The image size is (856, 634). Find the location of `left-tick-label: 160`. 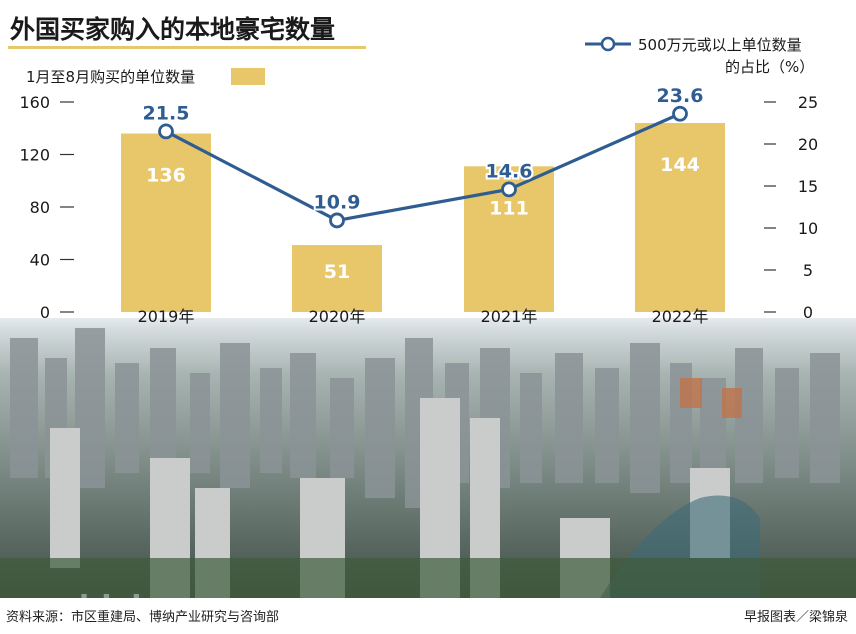

left-tick-label: 160 is located at coordinates (34, 102).